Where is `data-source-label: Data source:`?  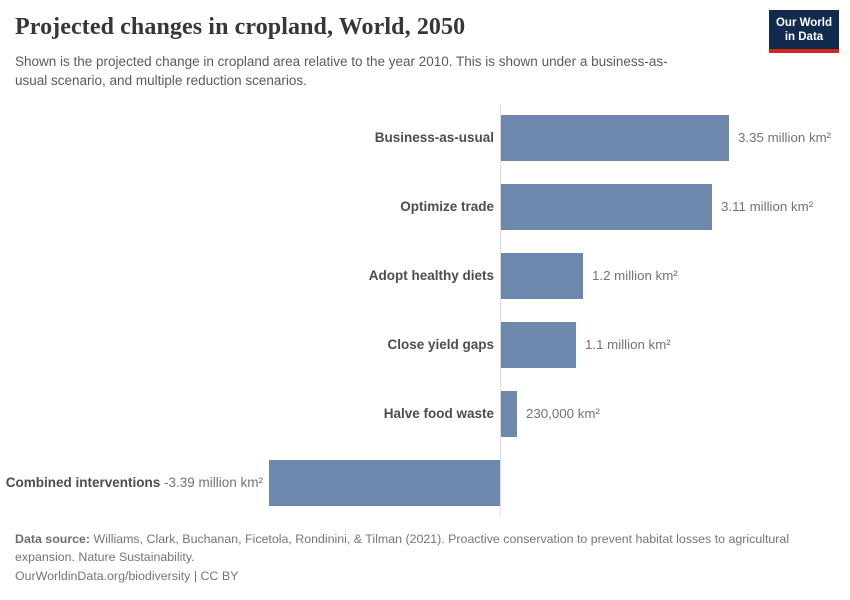 data-source-label: Data source: is located at coordinates (53, 539).